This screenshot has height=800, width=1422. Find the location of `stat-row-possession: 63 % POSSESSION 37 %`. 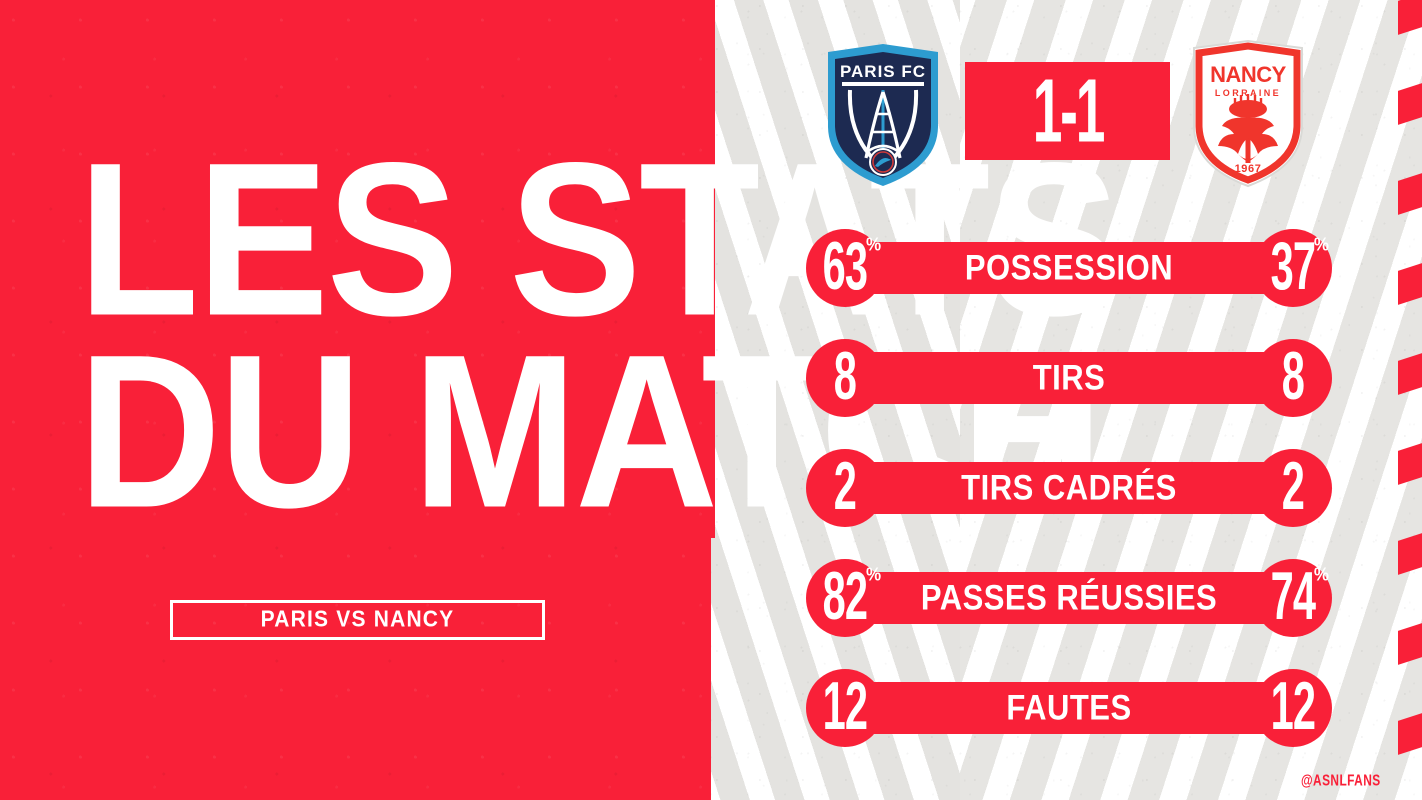

stat-row-possession: 63 % POSSESSION 37 % is located at coordinates (1069, 268).